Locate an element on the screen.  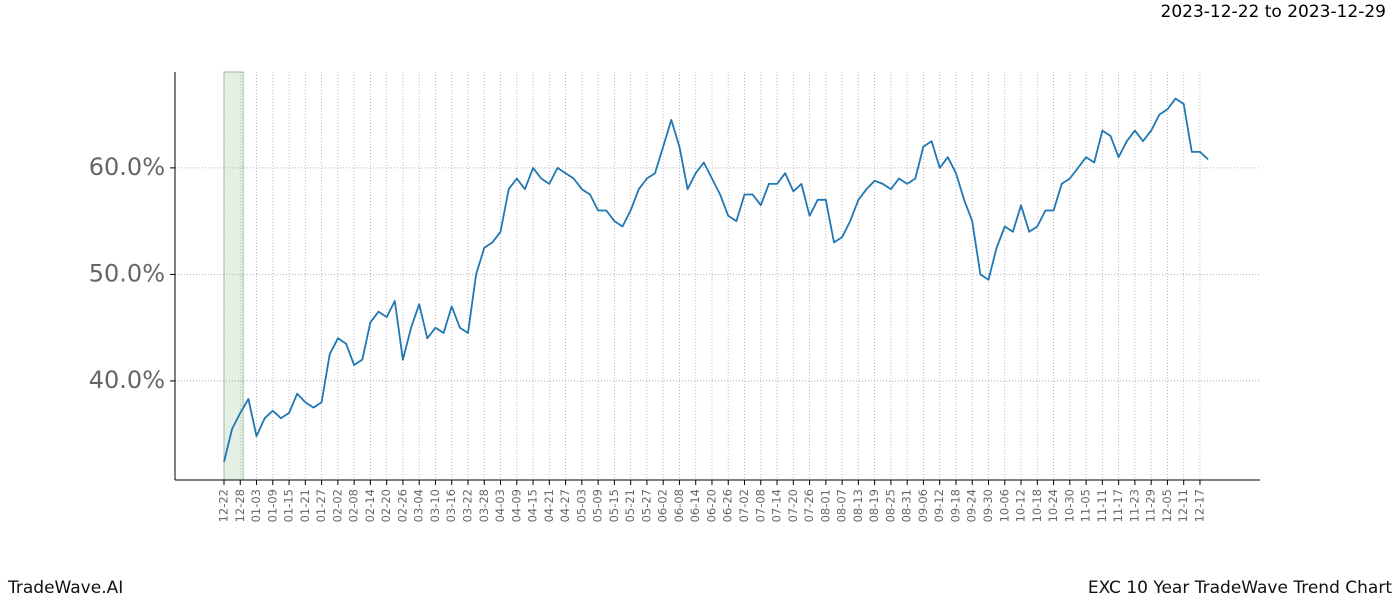
x-tick-label: 07-14 is located at coordinates (777, 505).